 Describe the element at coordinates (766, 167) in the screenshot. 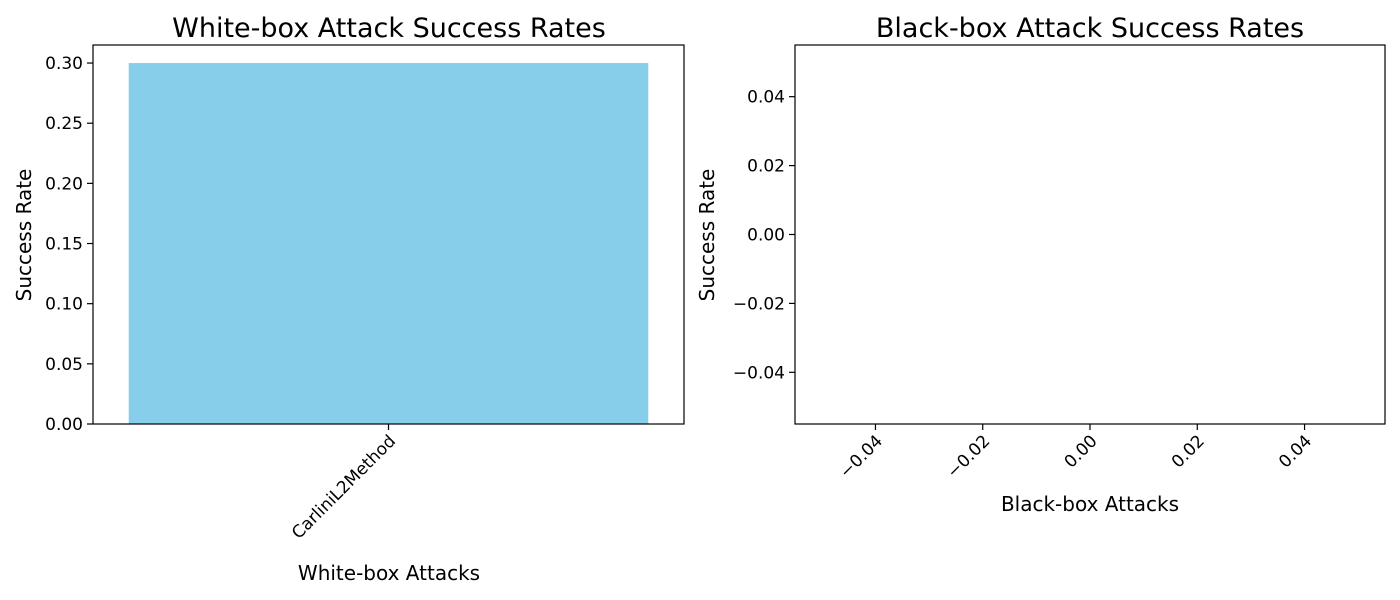

I see `black-box-y-tick-label: 0.02` at that location.